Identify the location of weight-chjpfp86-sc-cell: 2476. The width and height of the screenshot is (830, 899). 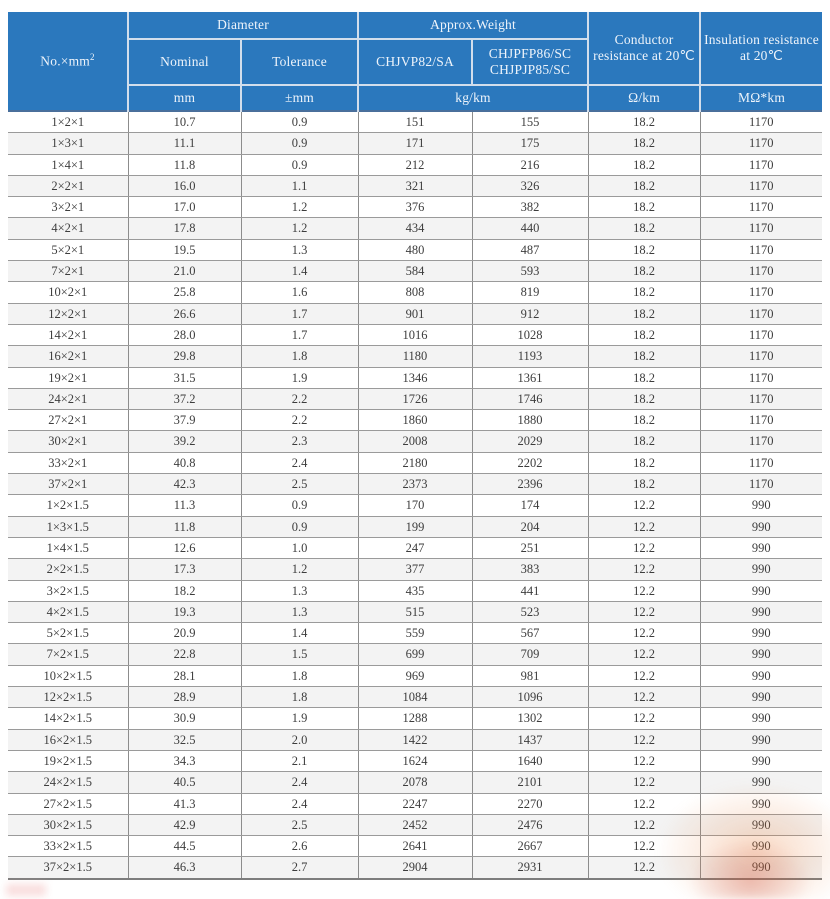
(530, 825).